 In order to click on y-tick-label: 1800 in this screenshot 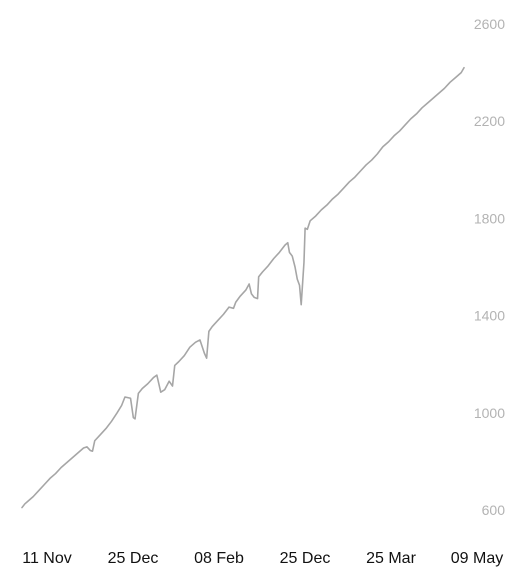, I will do `click(489, 218)`.